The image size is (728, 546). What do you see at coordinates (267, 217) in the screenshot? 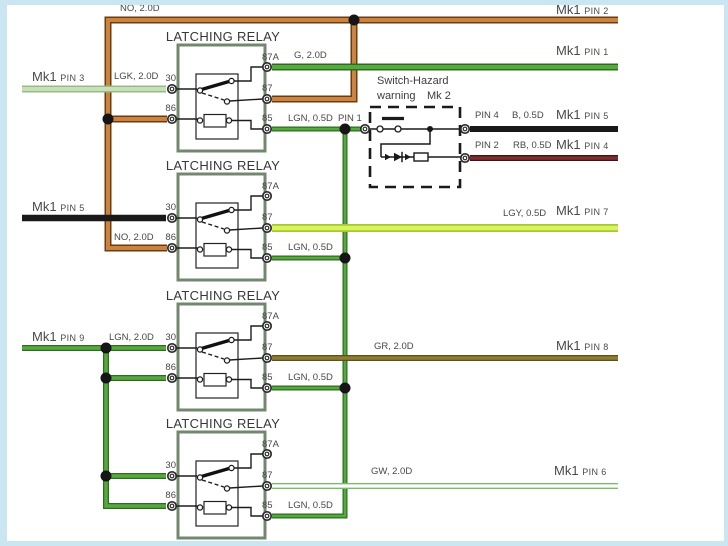
I see `relay2-label-87: 87` at bounding box center [267, 217].